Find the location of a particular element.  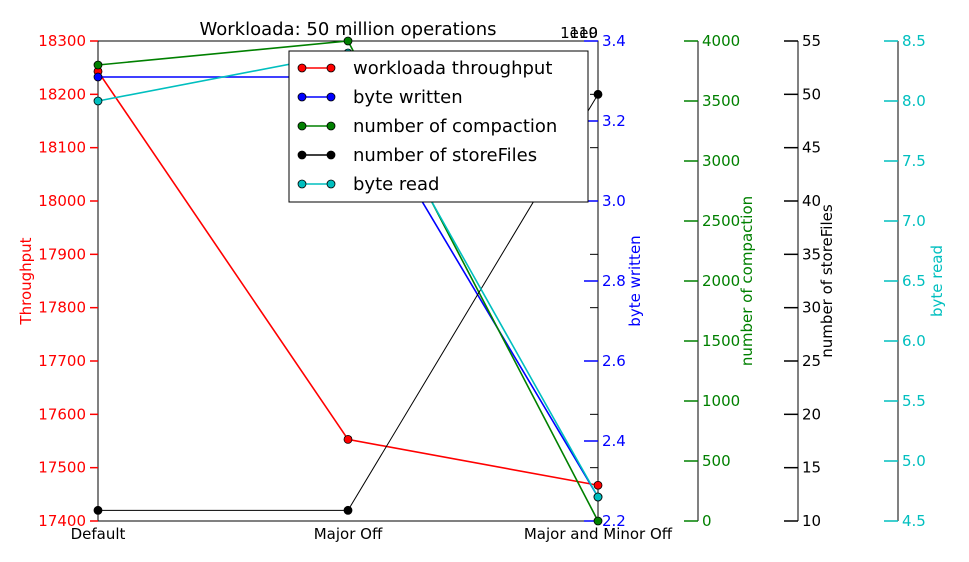

y-axis-label: byte read is located at coordinates (937, 281).